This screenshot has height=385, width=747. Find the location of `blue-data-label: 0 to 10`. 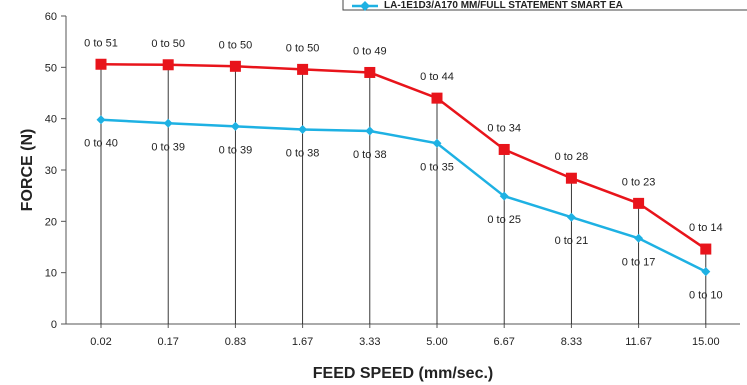

blue-data-label: 0 to 10 is located at coordinates (706, 296).